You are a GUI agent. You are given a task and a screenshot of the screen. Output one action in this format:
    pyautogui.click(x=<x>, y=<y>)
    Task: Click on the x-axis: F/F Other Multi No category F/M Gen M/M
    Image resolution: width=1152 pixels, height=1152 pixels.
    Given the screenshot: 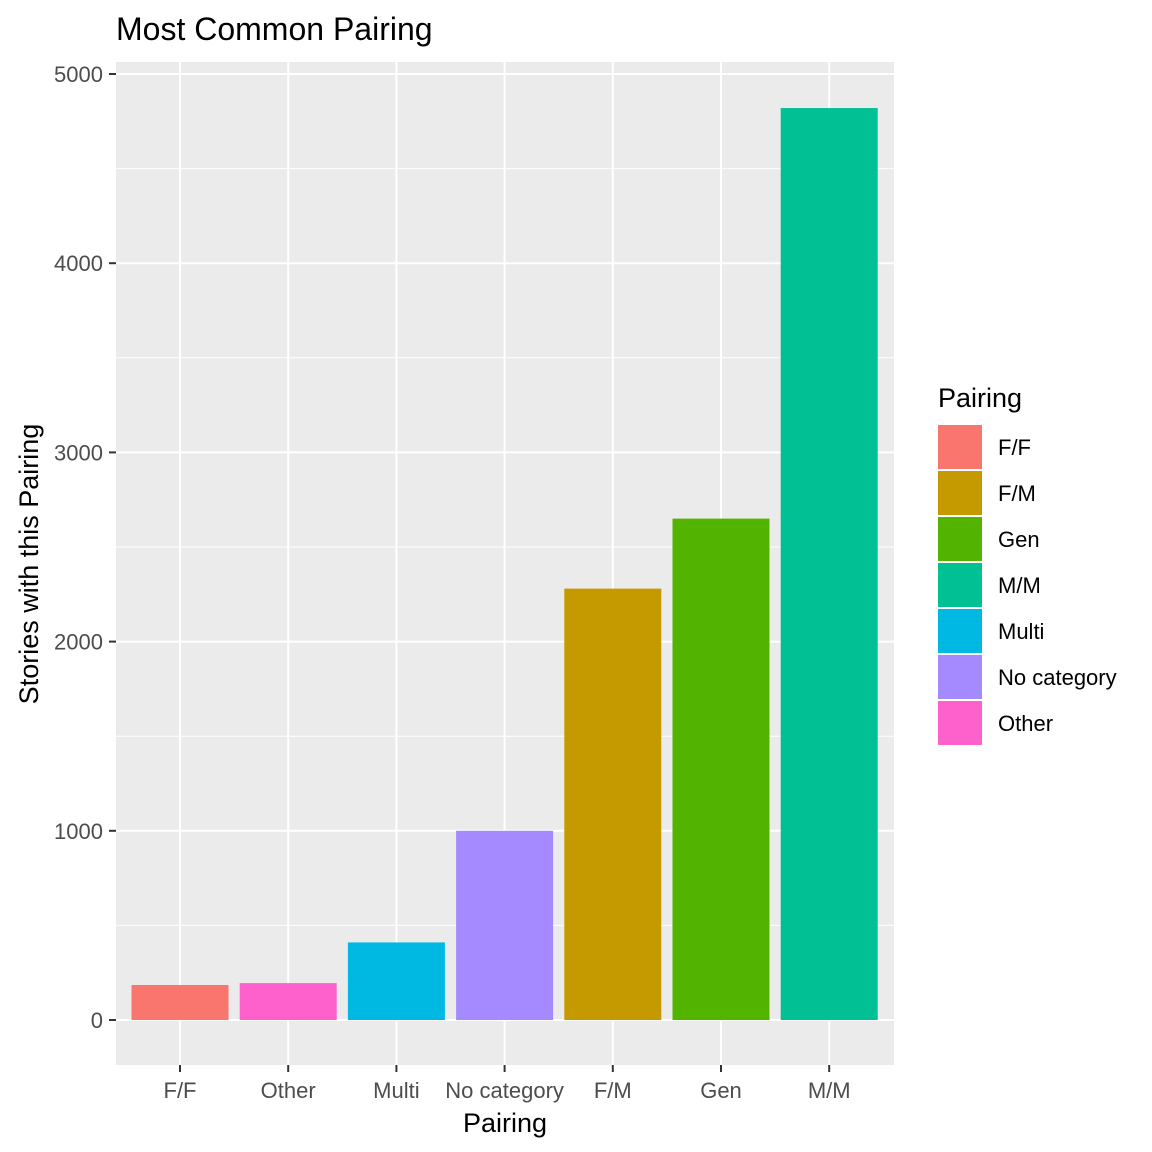 What is the action you would take?
    pyautogui.click(x=507, y=1084)
    